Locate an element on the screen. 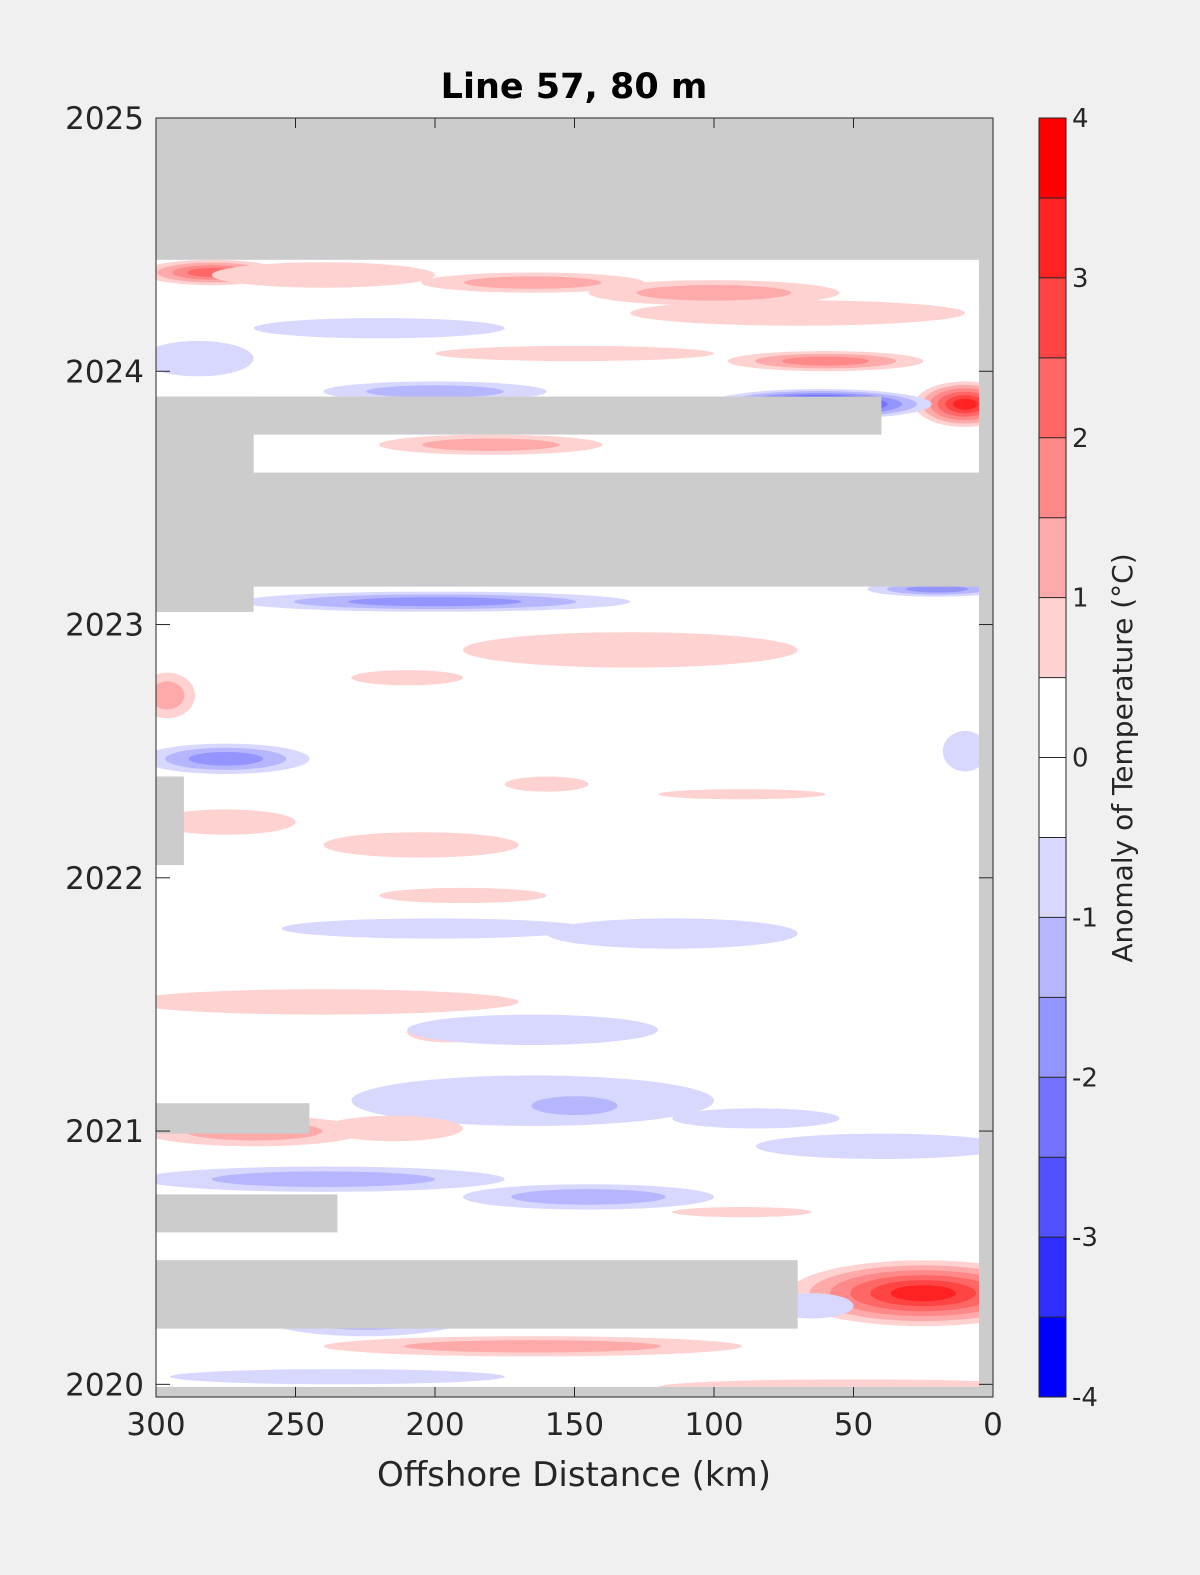  x-tick-label: 50 is located at coordinates (853, 1425).